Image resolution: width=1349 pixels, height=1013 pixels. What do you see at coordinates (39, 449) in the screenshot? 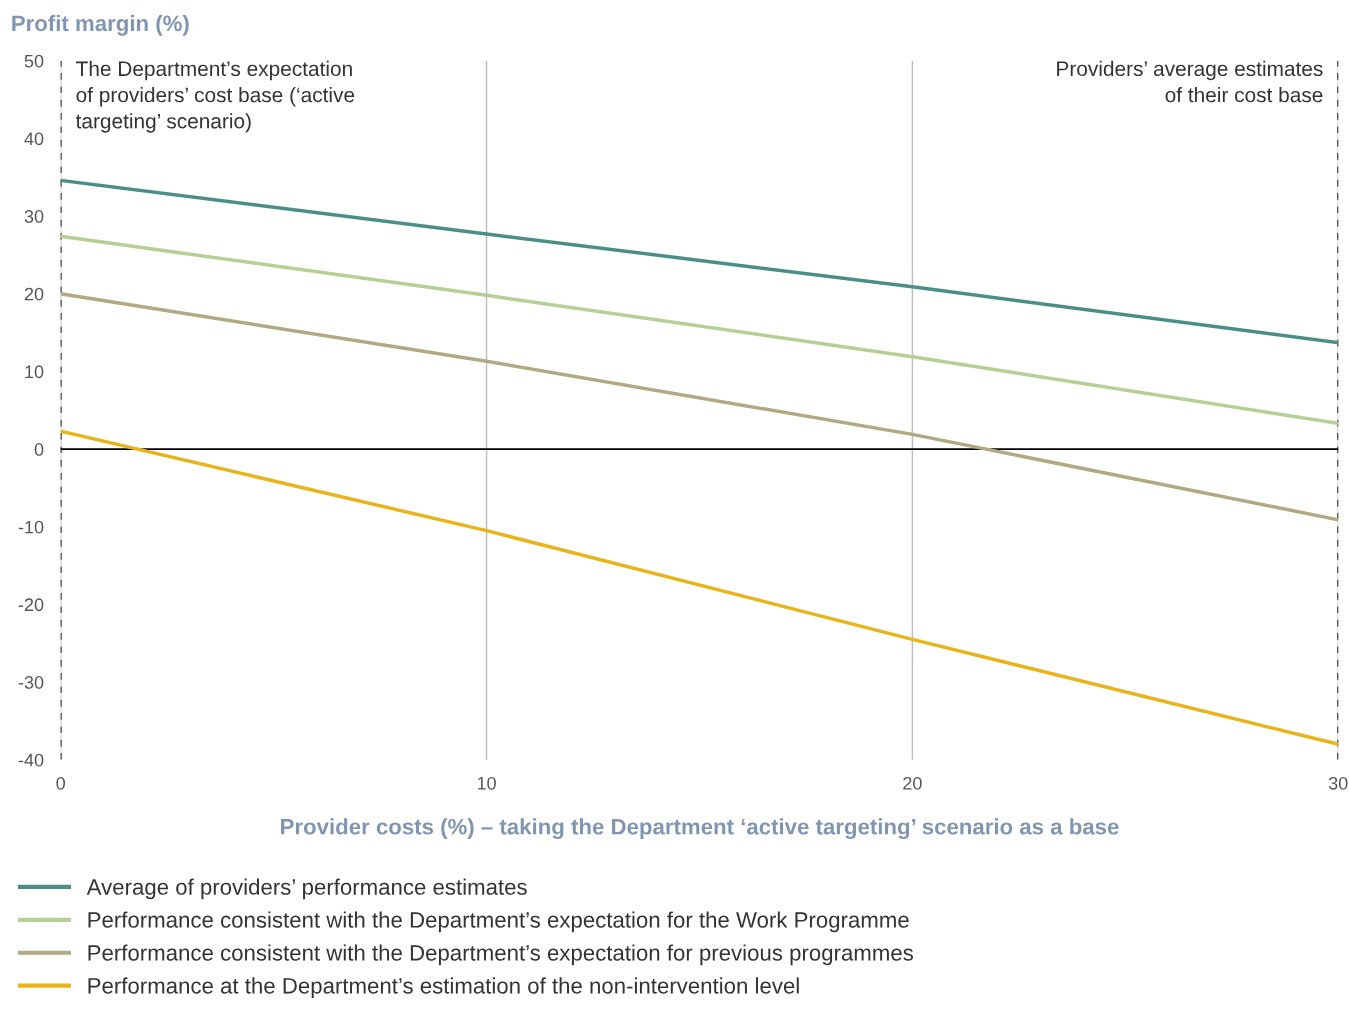
I see `y-tick-label: 0` at bounding box center [39, 449].